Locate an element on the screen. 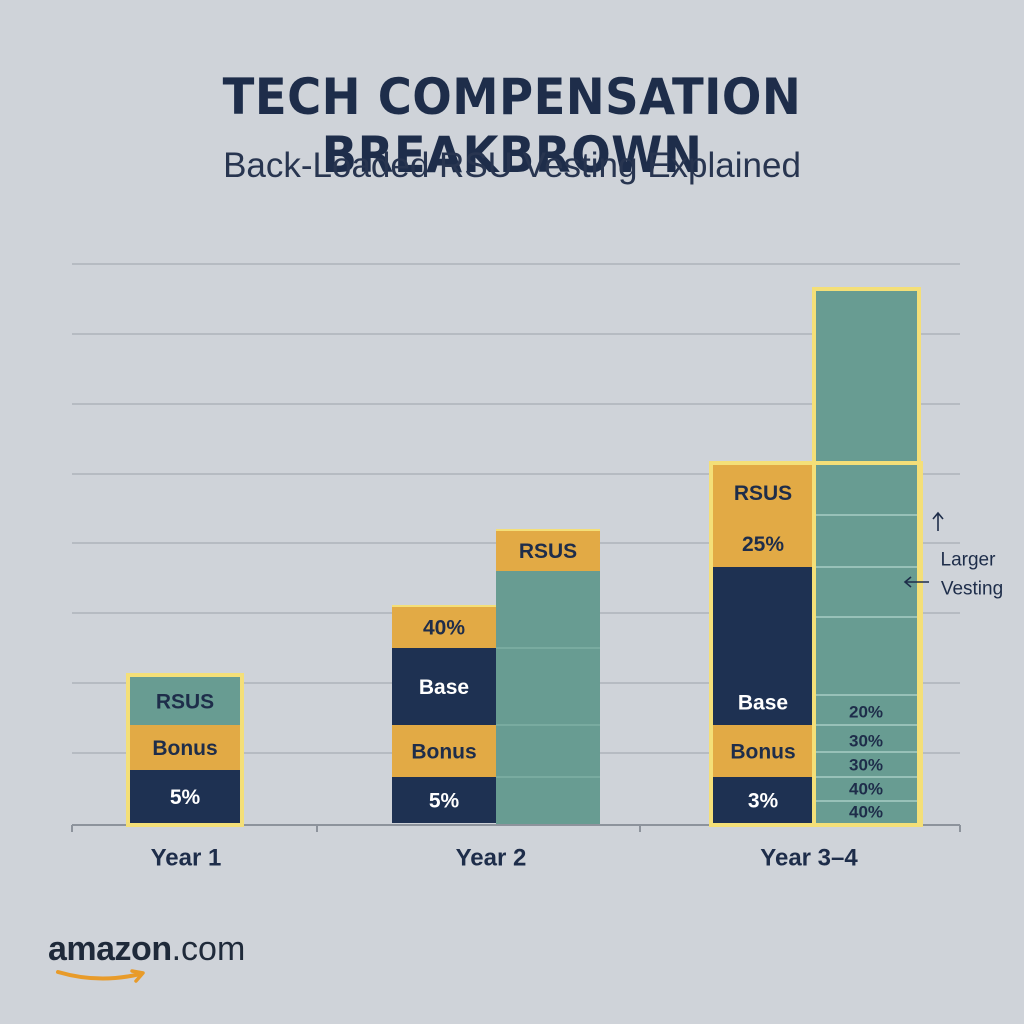 This screenshot has width=1024, height=1024. chart-subtitle: Back-Loaded RSU Vesting Explained is located at coordinates (512, 165).